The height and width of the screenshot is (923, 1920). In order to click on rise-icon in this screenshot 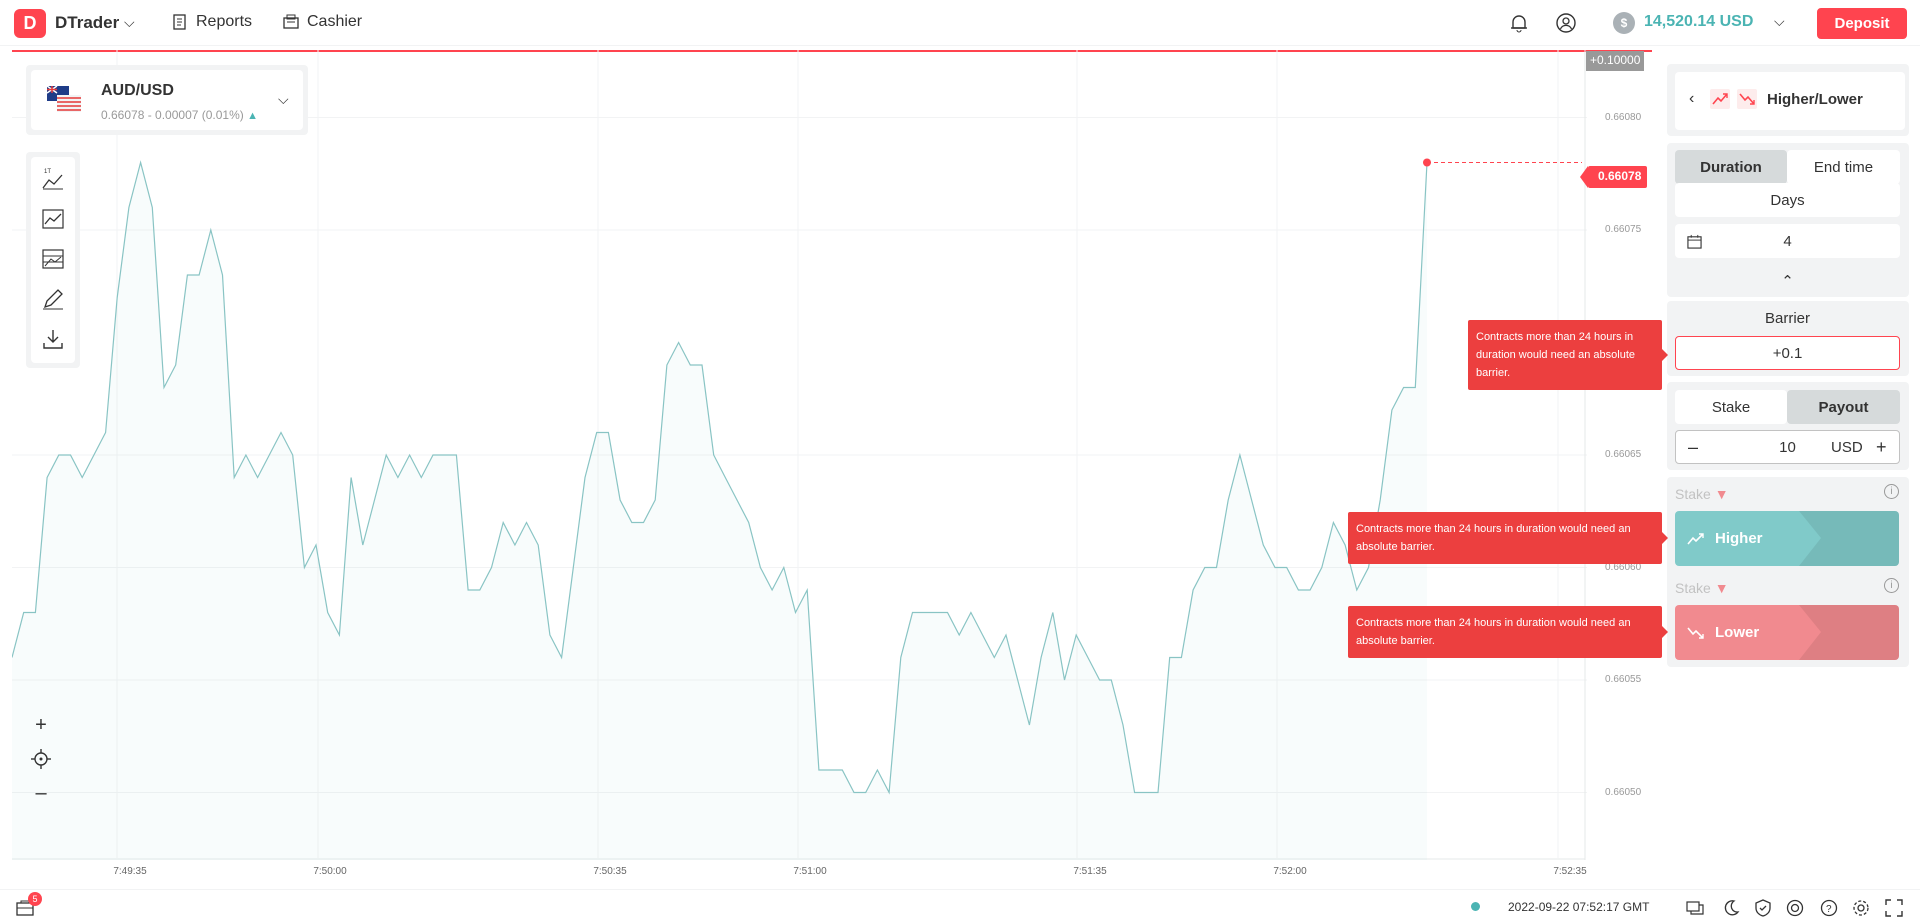, I will do `click(1720, 99)`.